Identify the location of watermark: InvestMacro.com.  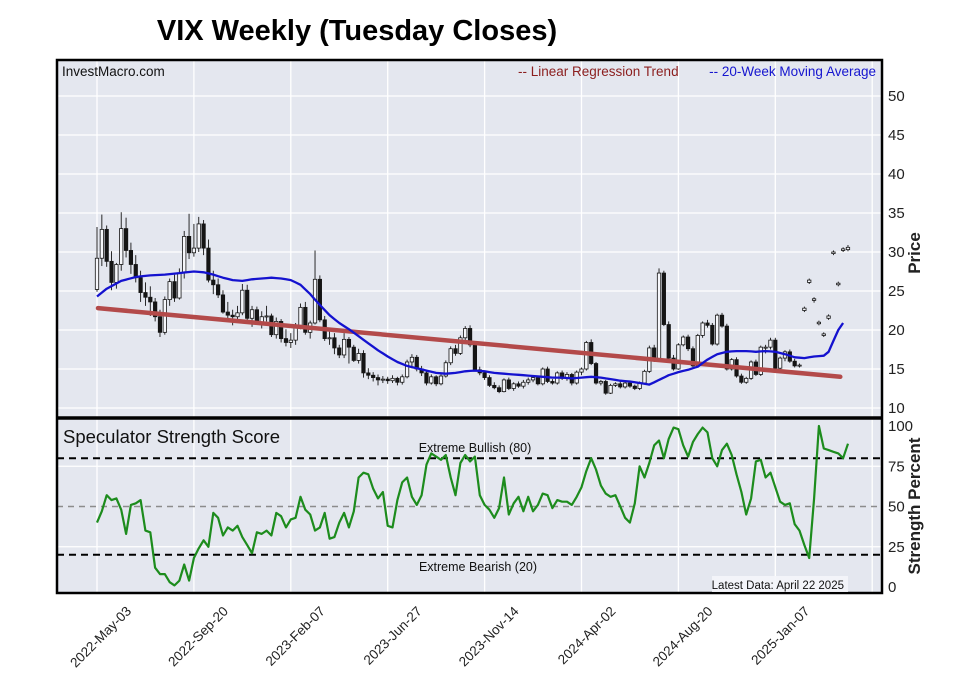
(113, 71).